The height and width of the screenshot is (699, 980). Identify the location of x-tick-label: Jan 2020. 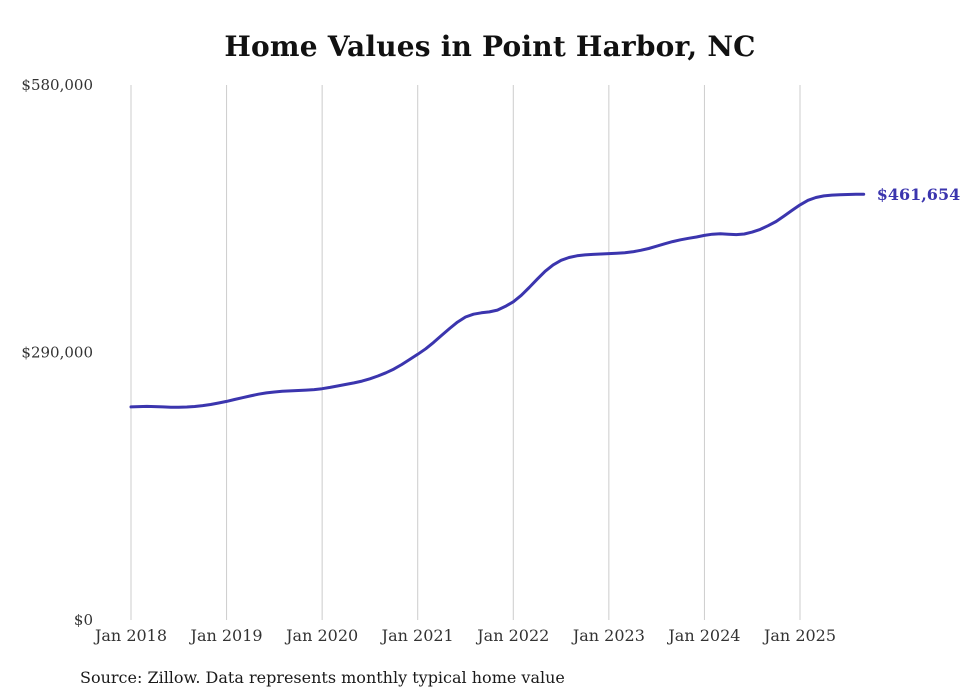
(321, 635).